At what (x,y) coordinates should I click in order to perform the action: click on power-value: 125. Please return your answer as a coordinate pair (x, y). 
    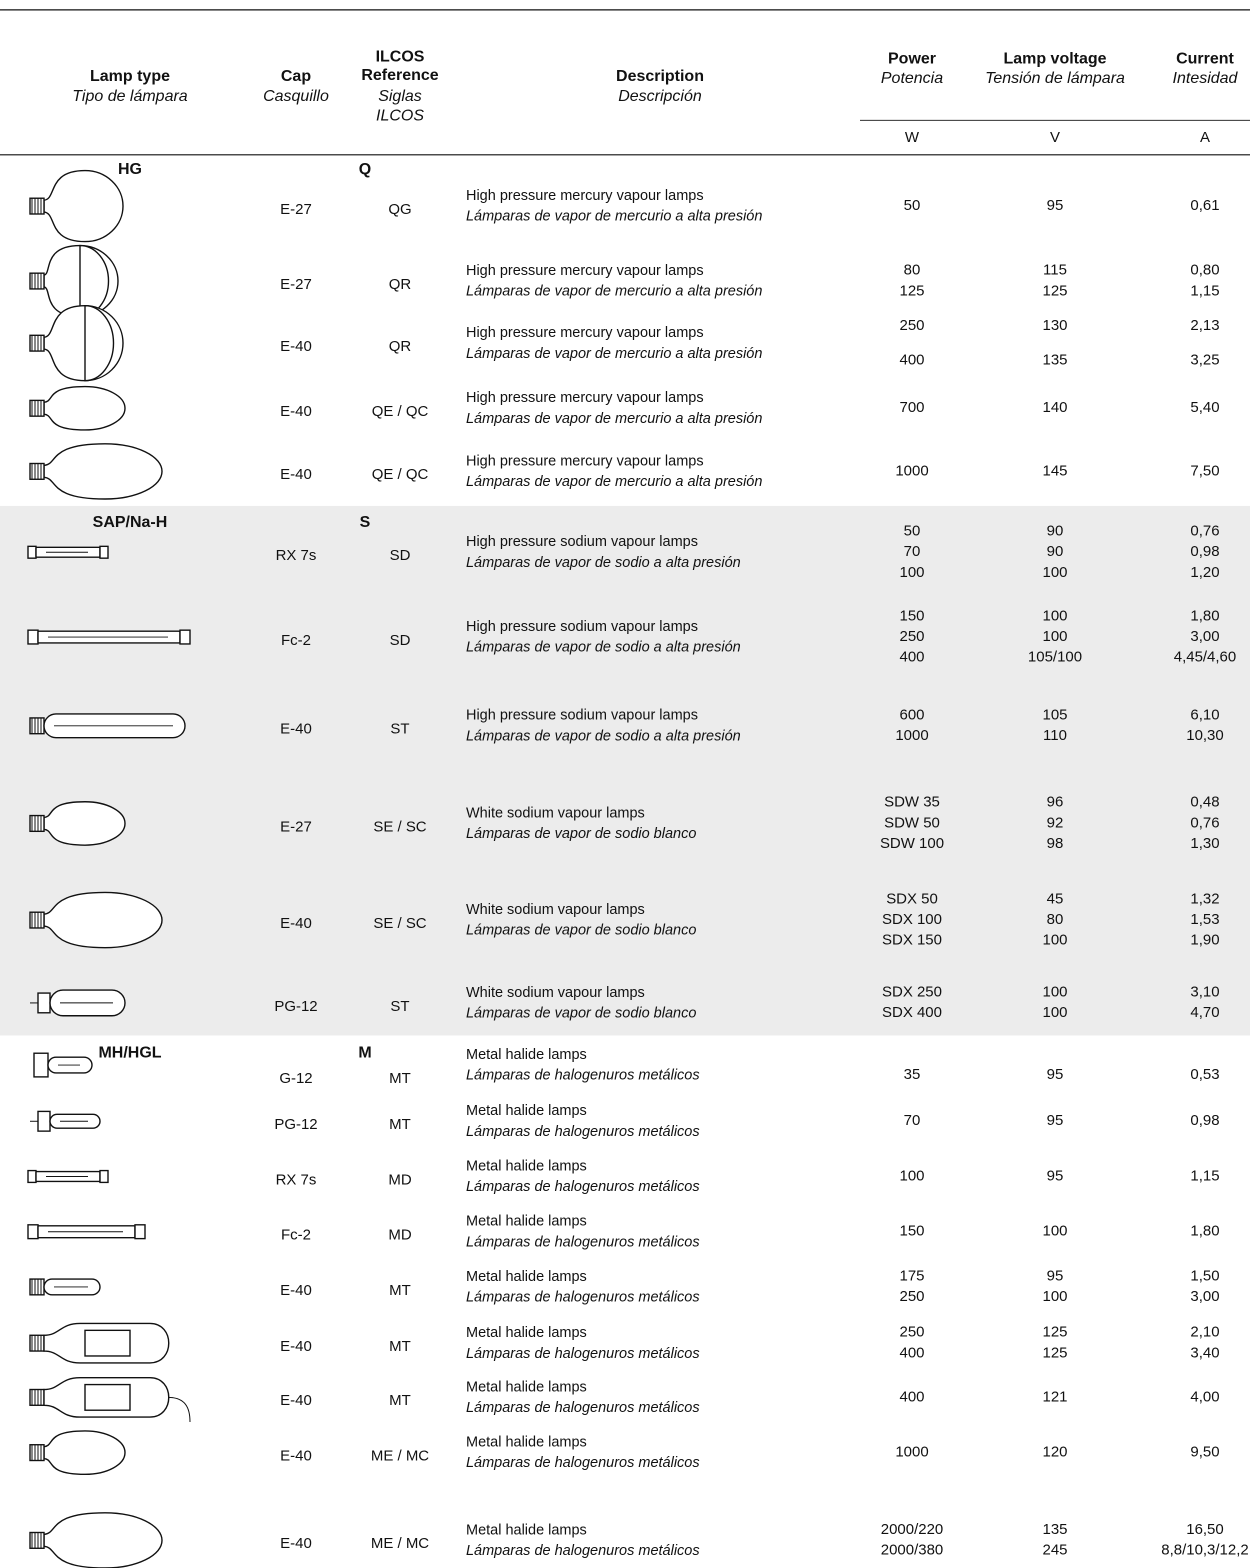
    Looking at the image, I should click on (911, 291).